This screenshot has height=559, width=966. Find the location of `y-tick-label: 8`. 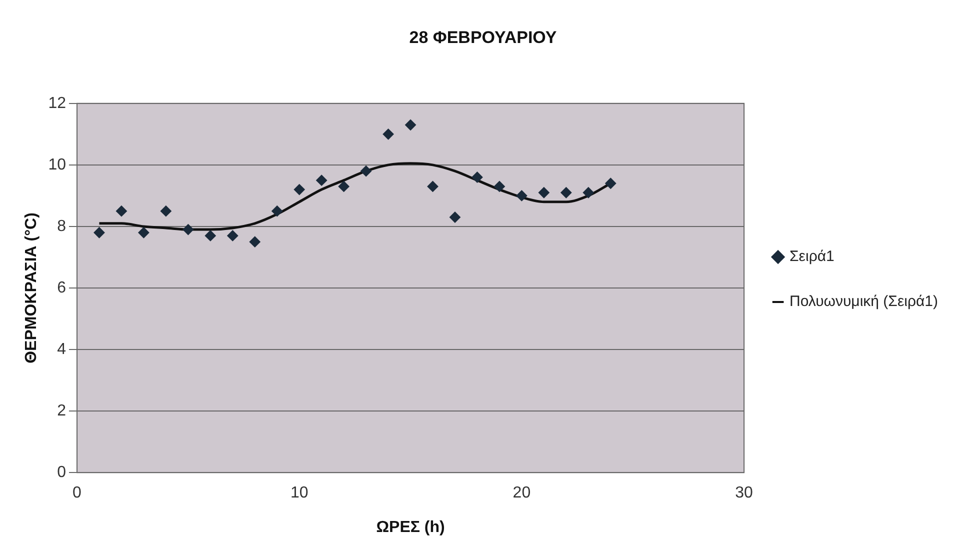

y-tick-label: 8 is located at coordinates (61, 226).